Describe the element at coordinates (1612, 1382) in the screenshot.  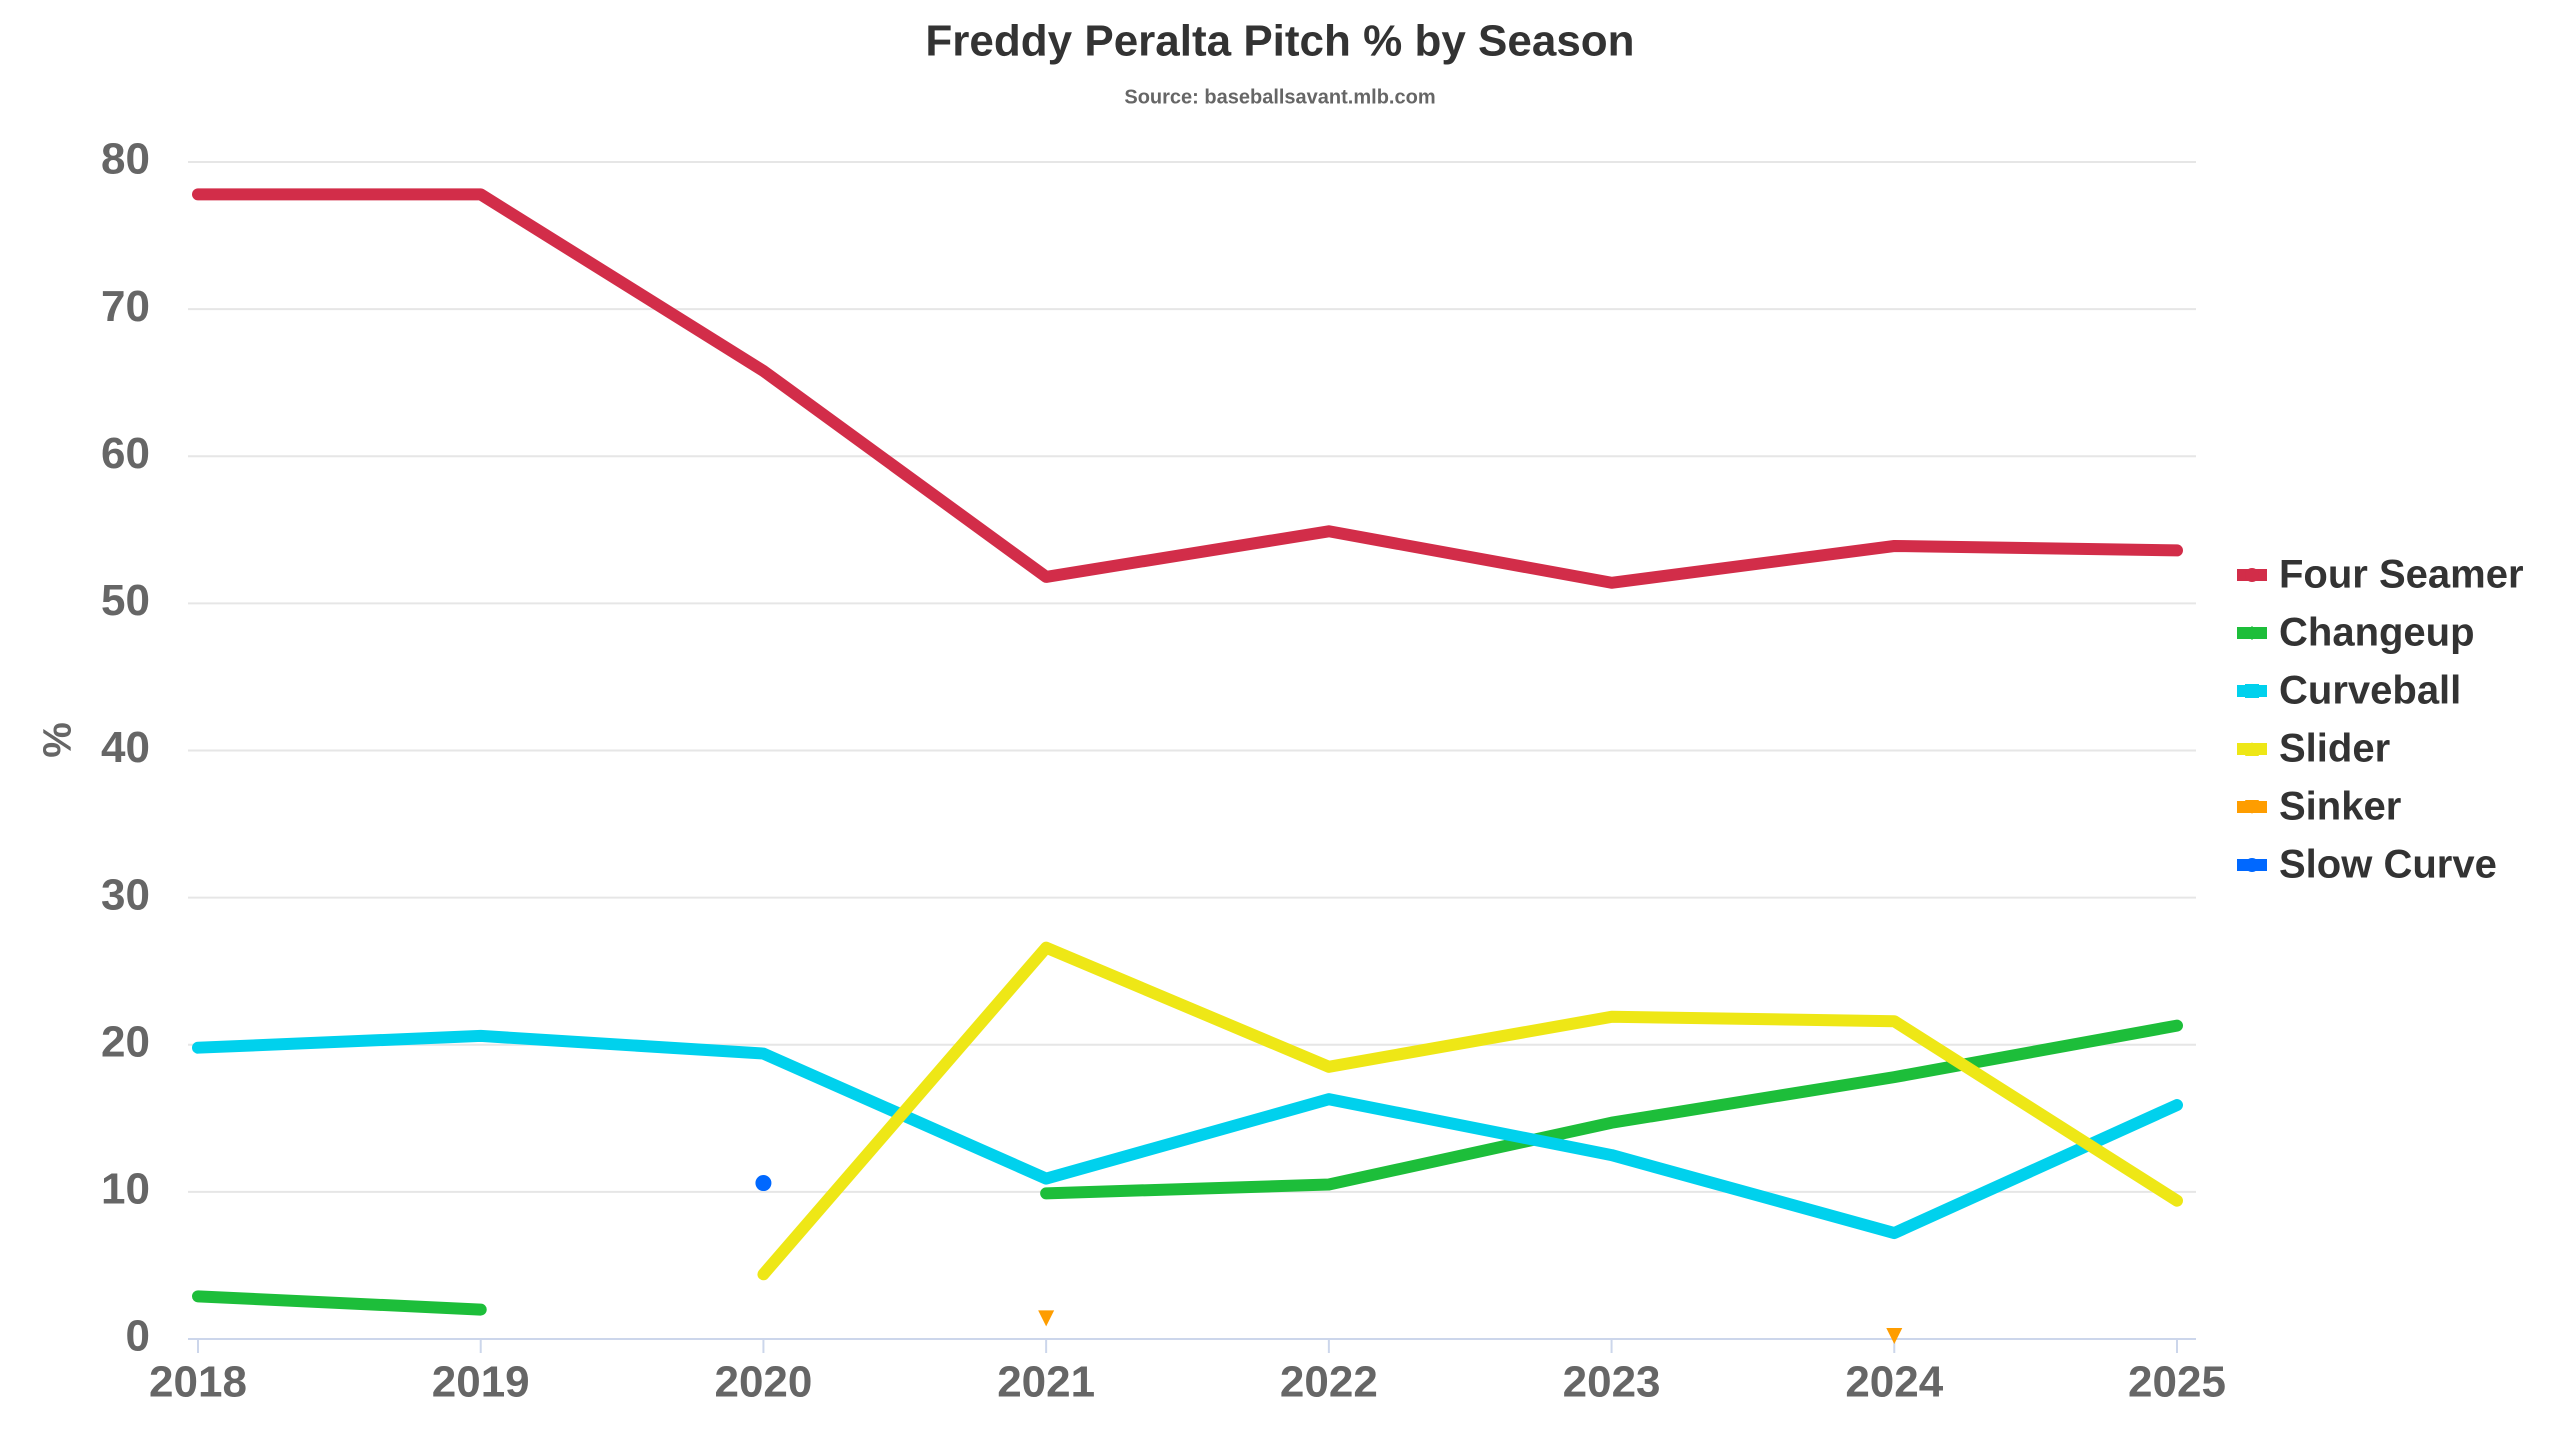
I see `x-tick-label: 2023` at that location.